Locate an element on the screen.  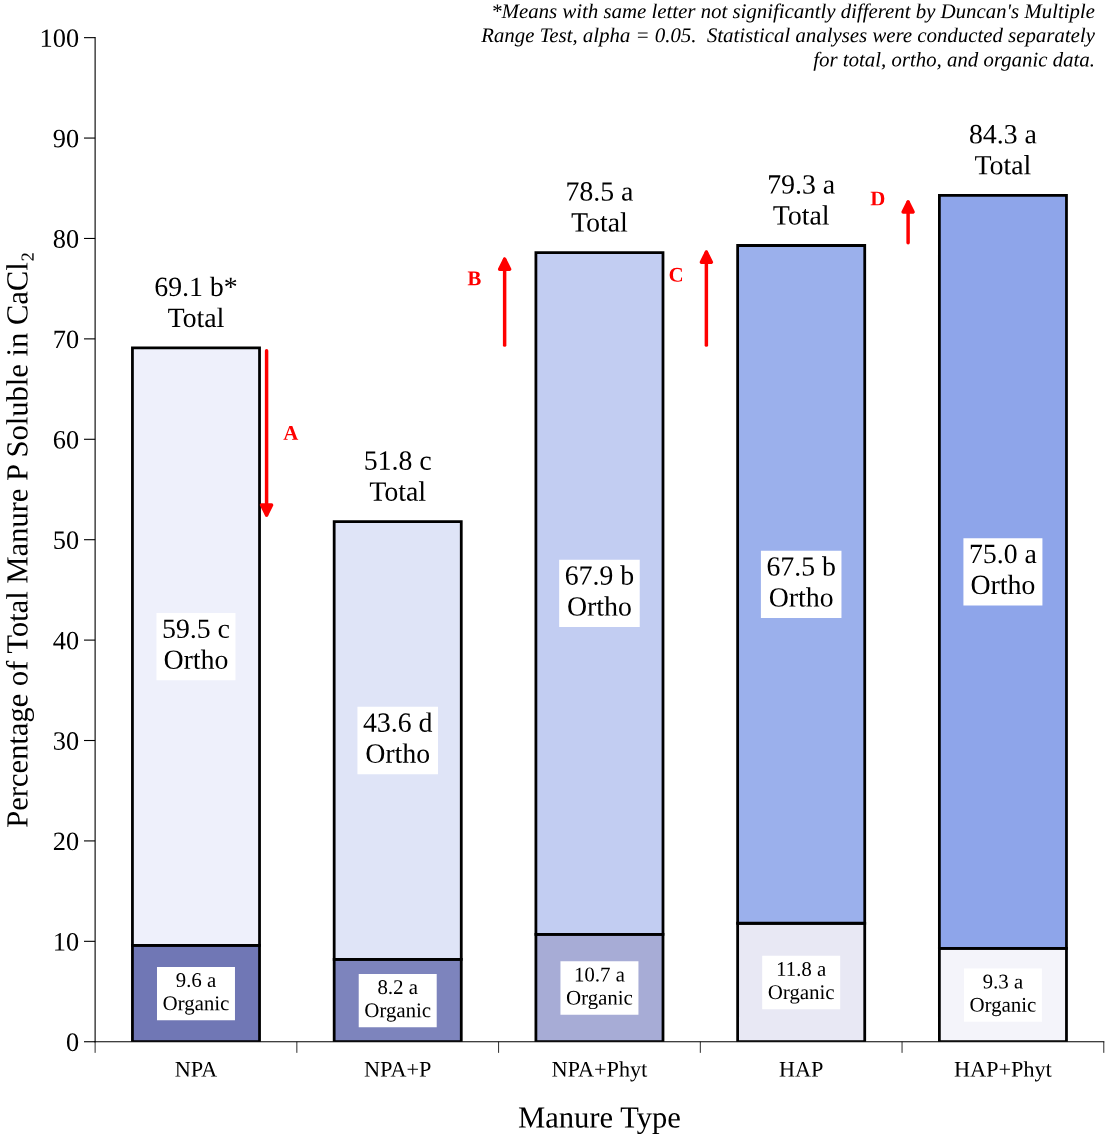
total-label: 84.3 a Total is located at coordinates (1003, 149).